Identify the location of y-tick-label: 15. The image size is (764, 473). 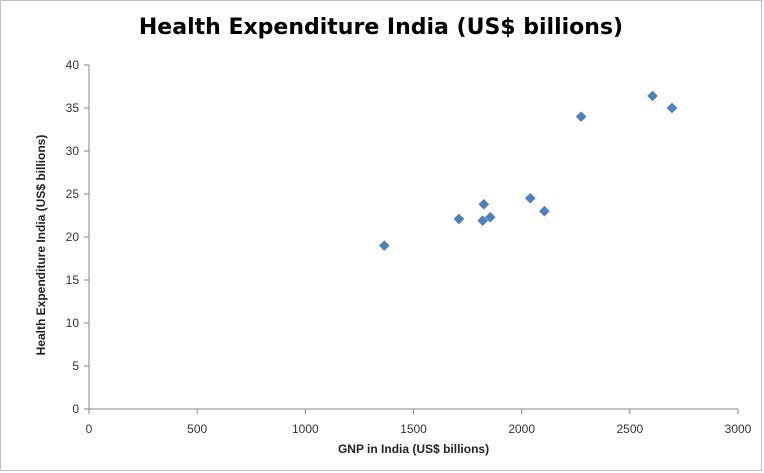
(73, 280).